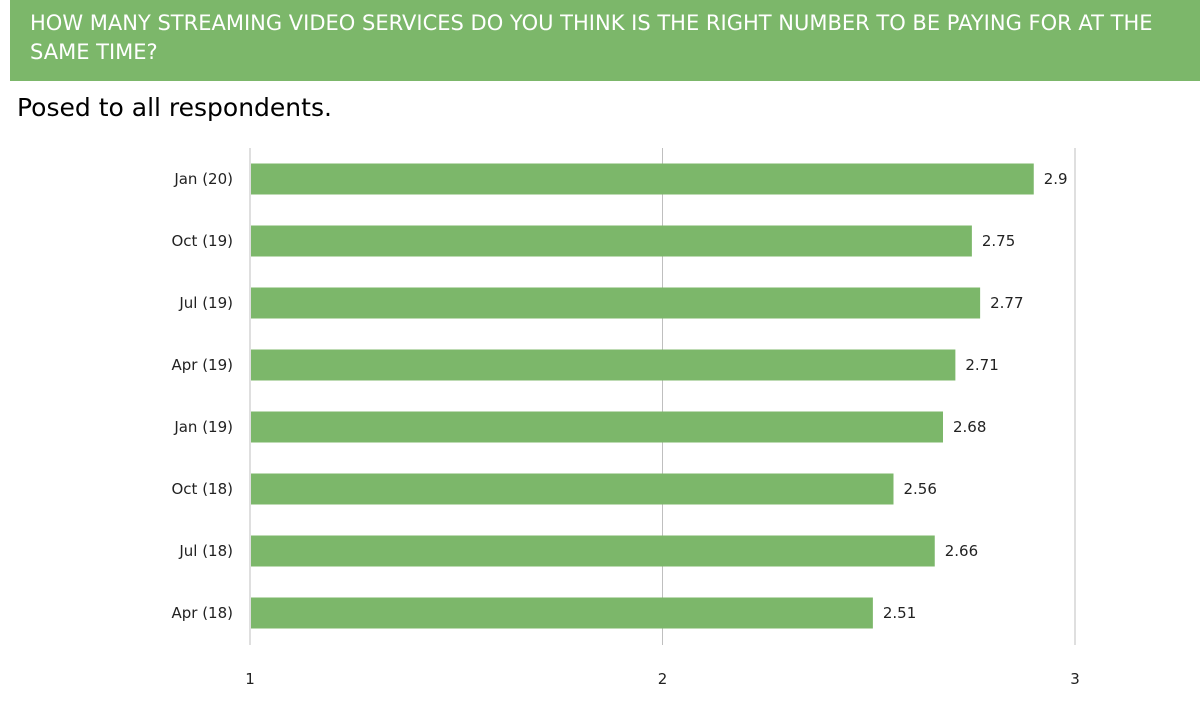 The width and height of the screenshot is (1201, 701). Describe the element at coordinates (250, 679) in the screenshot. I see `x-tick-label: 1` at that location.